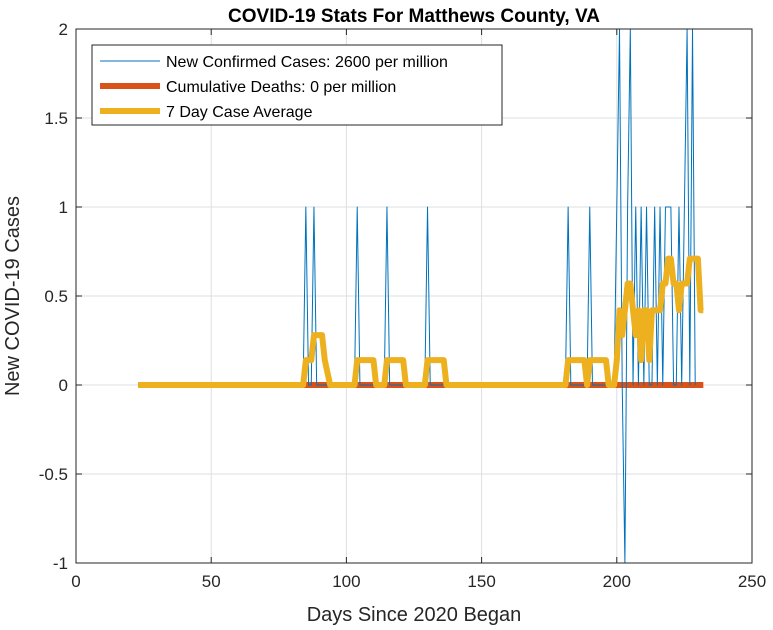  Describe the element at coordinates (56, 118) in the screenshot. I see `y-tick-label: 1.5` at that location.